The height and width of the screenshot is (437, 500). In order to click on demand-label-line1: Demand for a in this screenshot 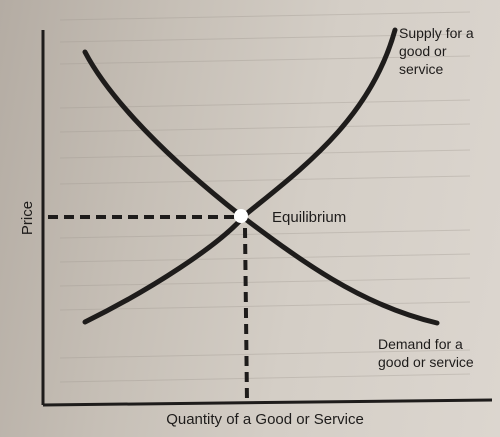, I will do `click(420, 344)`.